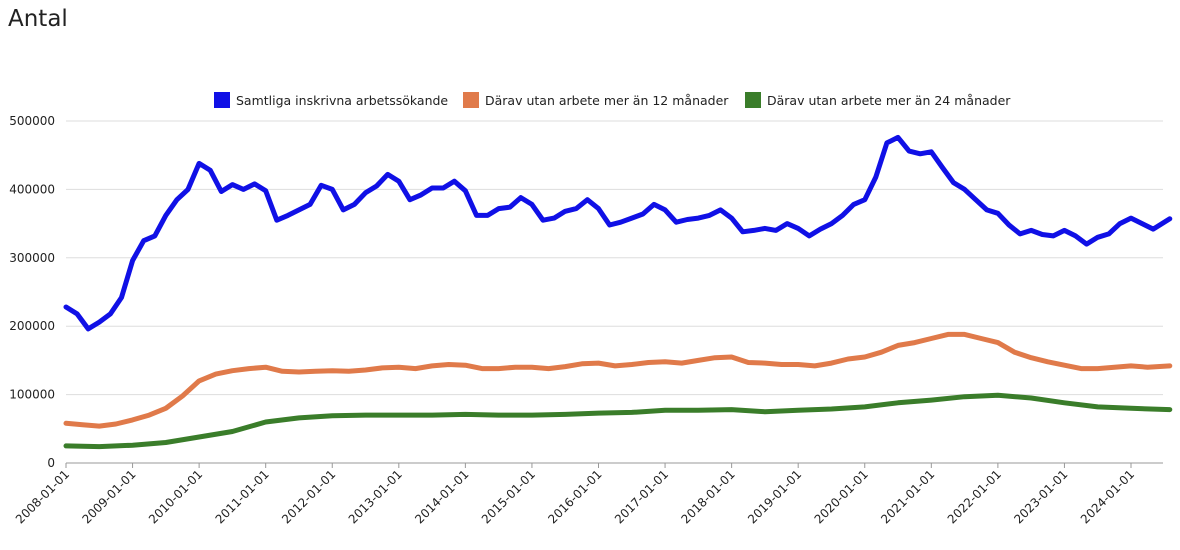 The height and width of the screenshot is (550, 1180). What do you see at coordinates (441, 496) in the screenshot?
I see `x-tick-label: 2014-01-01` at bounding box center [441, 496].